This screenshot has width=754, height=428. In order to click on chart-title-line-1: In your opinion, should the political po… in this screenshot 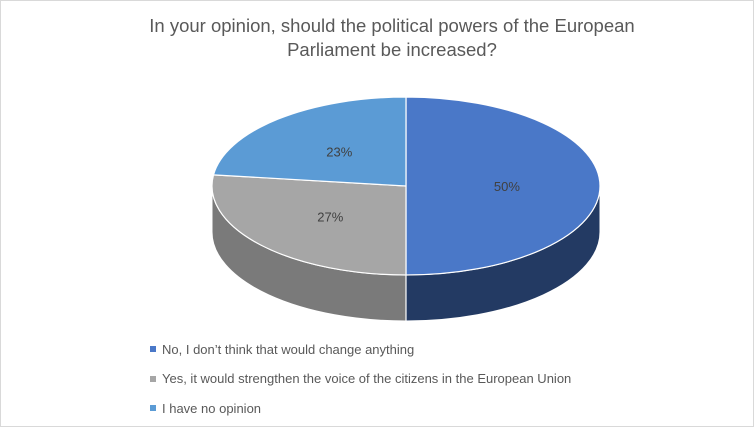, I will do `click(392, 25)`.